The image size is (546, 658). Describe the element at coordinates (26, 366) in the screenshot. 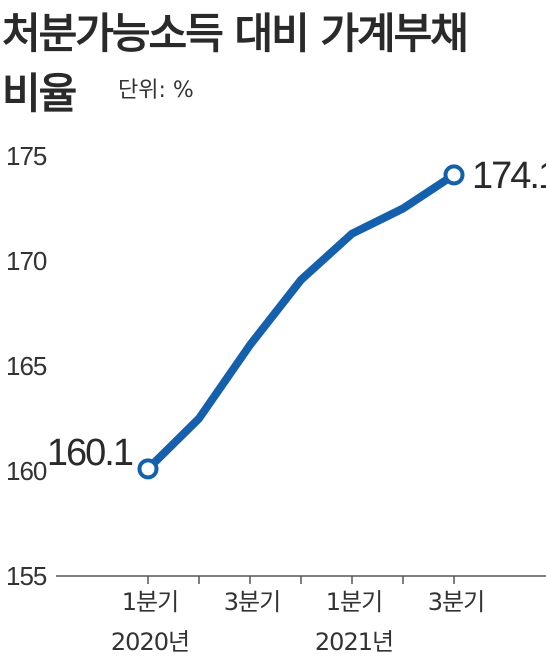

I see `y-tick-label: 165` at that location.